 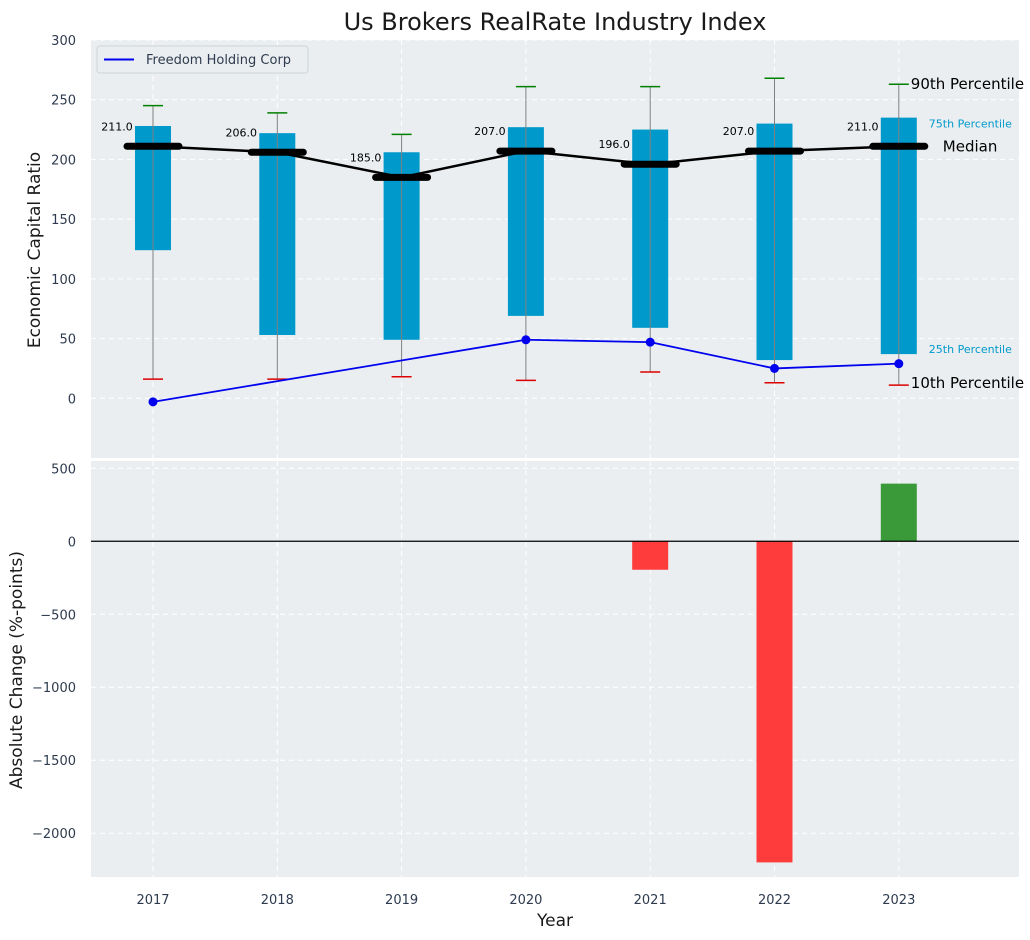 I want to click on y-tick-label: −500, so click(x=58, y=615).